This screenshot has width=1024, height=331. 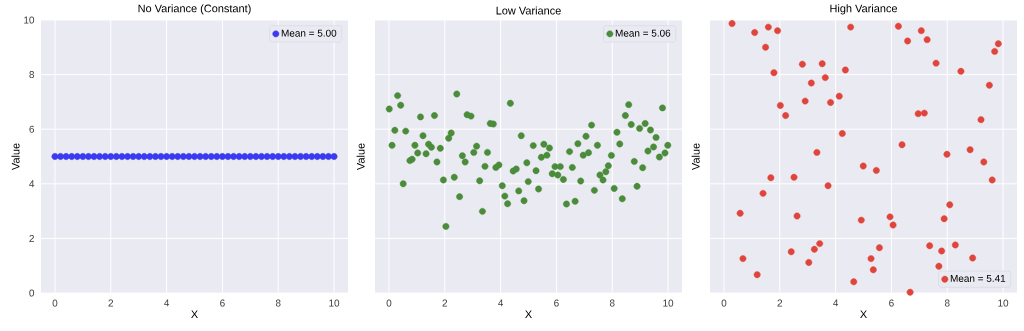 I want to click on chart-title: No Variance (Constant), so click(x=194, y=9).